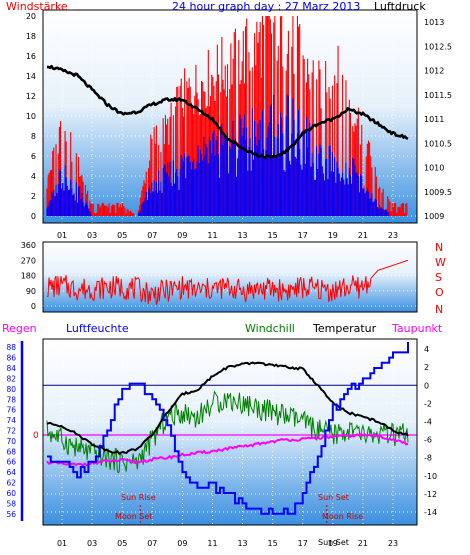 This screenshot has height=555, width=470. I want to click on temp-right-tick-label: -8, so click(428, 458).